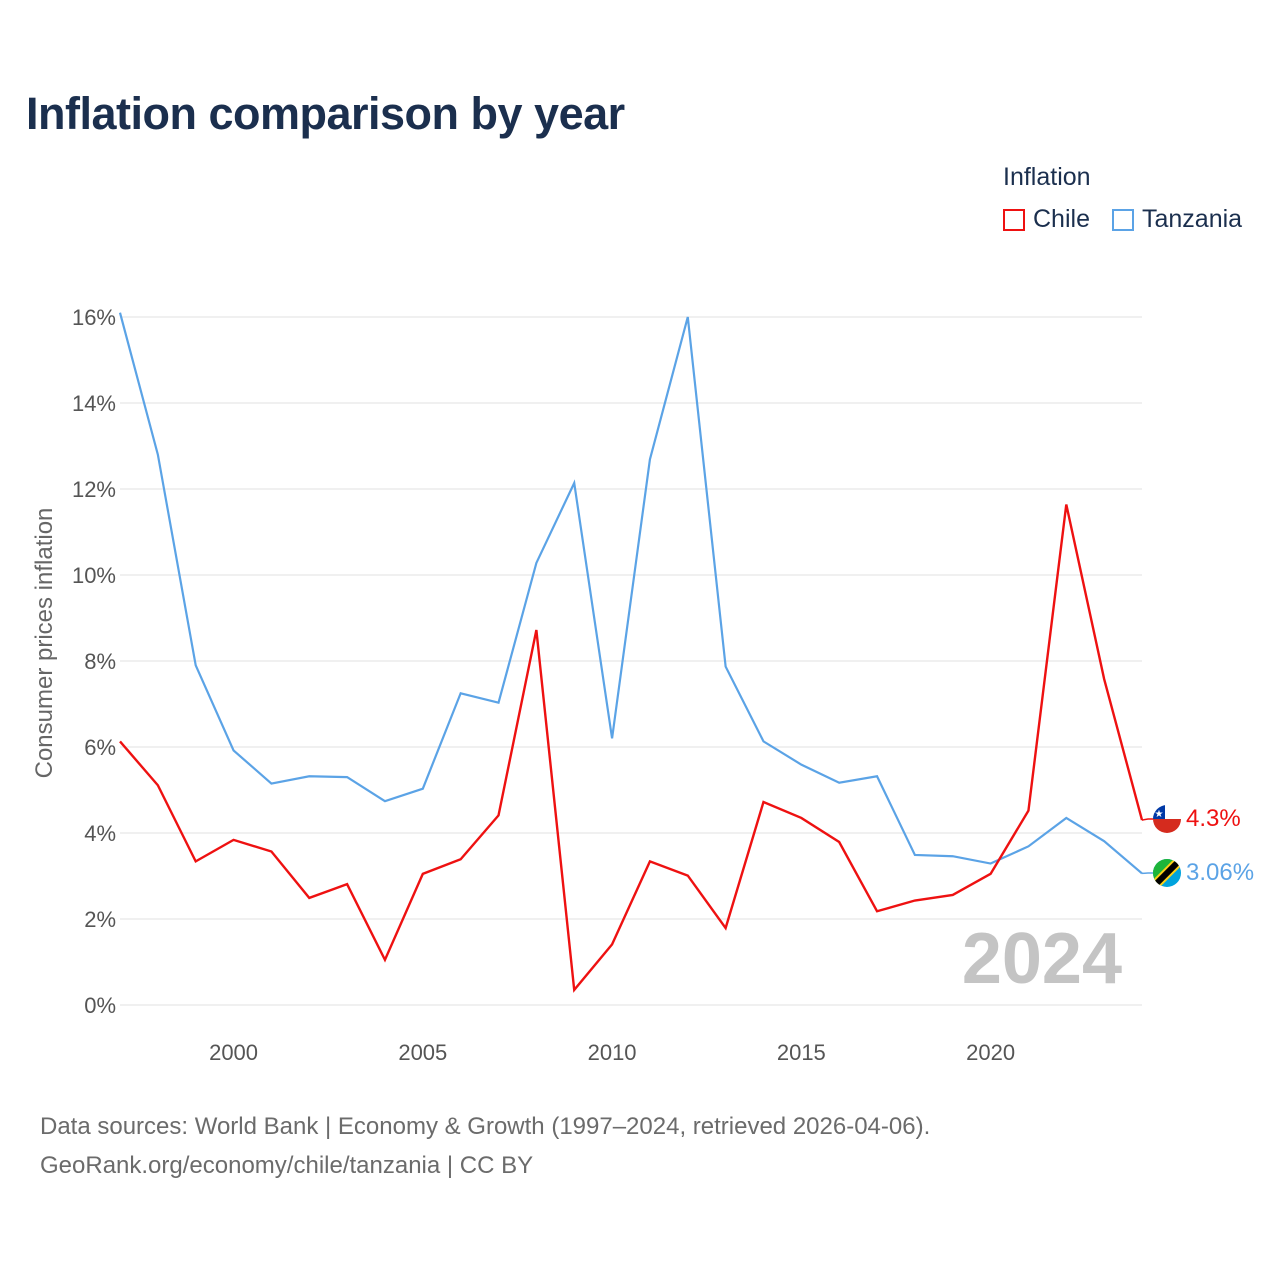 The width and height of the screenshot is (1280, 1280). Describe the element at coordinates (94, 403) in the screenshot. I see `y-tick-label: 14%` at that location.